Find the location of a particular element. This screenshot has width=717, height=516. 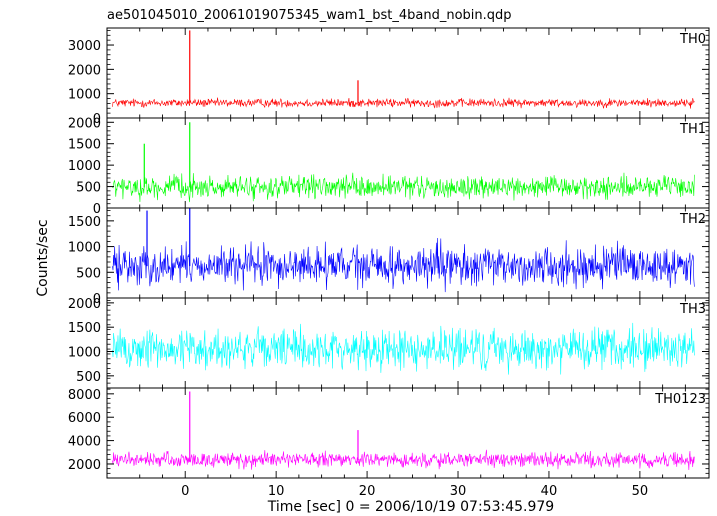

x-tick-label: 30 is located at coordinates (458, 491).